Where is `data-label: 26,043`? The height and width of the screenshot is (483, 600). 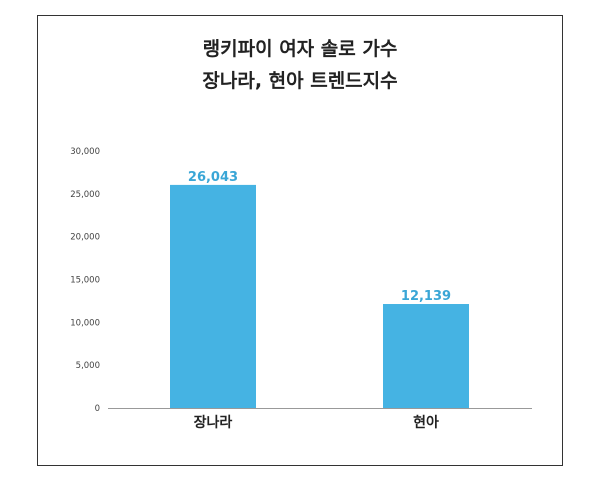
data-label: 26,043 is located at coordinates (213, 177).